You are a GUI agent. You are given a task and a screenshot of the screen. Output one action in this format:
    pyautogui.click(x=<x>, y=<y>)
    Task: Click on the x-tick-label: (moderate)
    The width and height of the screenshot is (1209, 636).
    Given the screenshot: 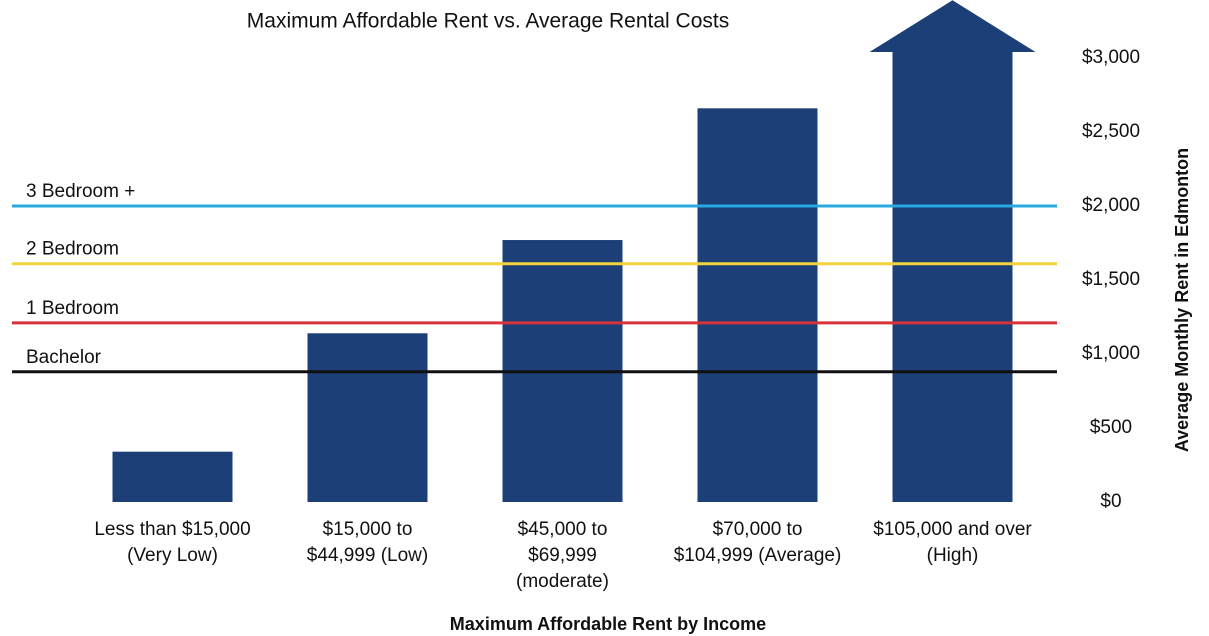 What is the action you would take?
    pyautogui.click(x=562, y=581)
    